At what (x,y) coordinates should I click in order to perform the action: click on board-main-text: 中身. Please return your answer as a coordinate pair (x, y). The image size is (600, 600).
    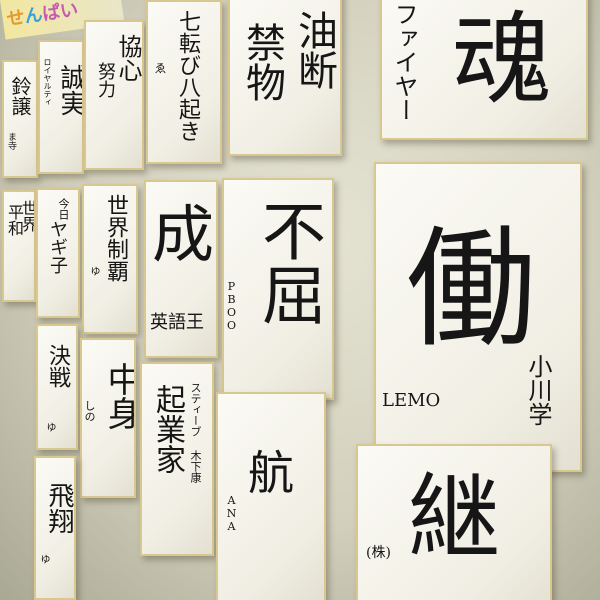
    Looking at the image, I should click on (118, 396).